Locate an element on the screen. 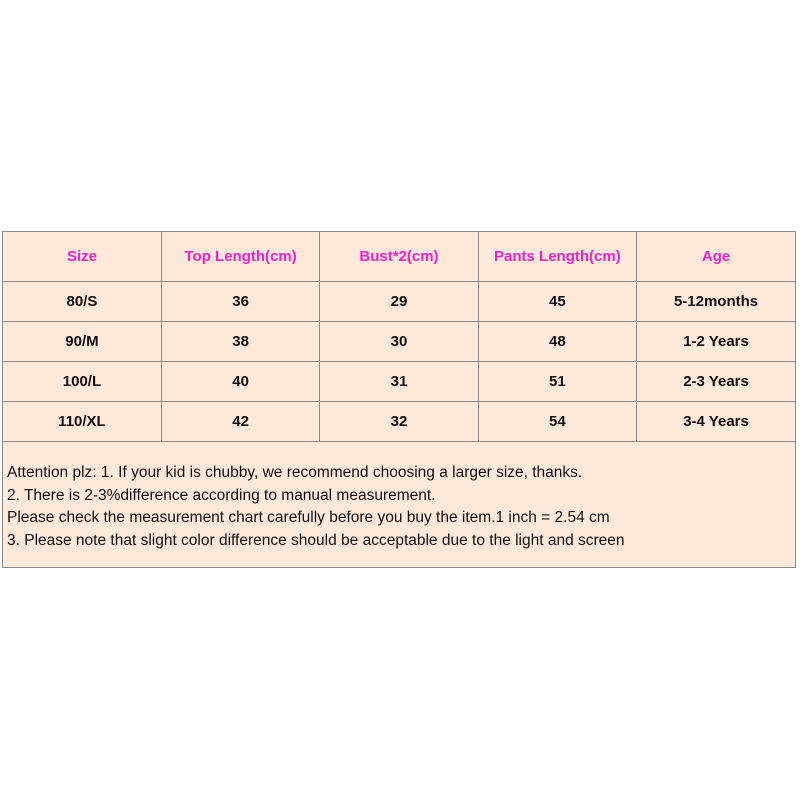  table-row: 90/M 38 30 48 1-2 Years is located at coordinates (399, 341).